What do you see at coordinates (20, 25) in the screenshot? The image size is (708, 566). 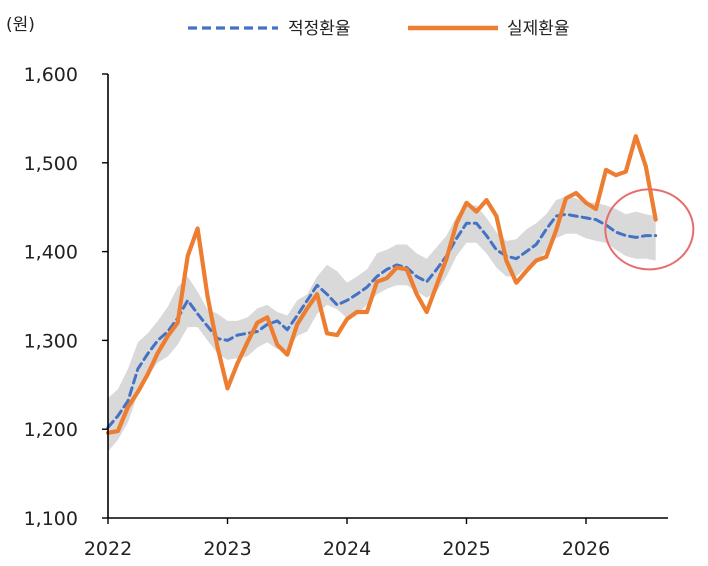 I see `y-unit-label: (원)` at bounding box center [20, 25].